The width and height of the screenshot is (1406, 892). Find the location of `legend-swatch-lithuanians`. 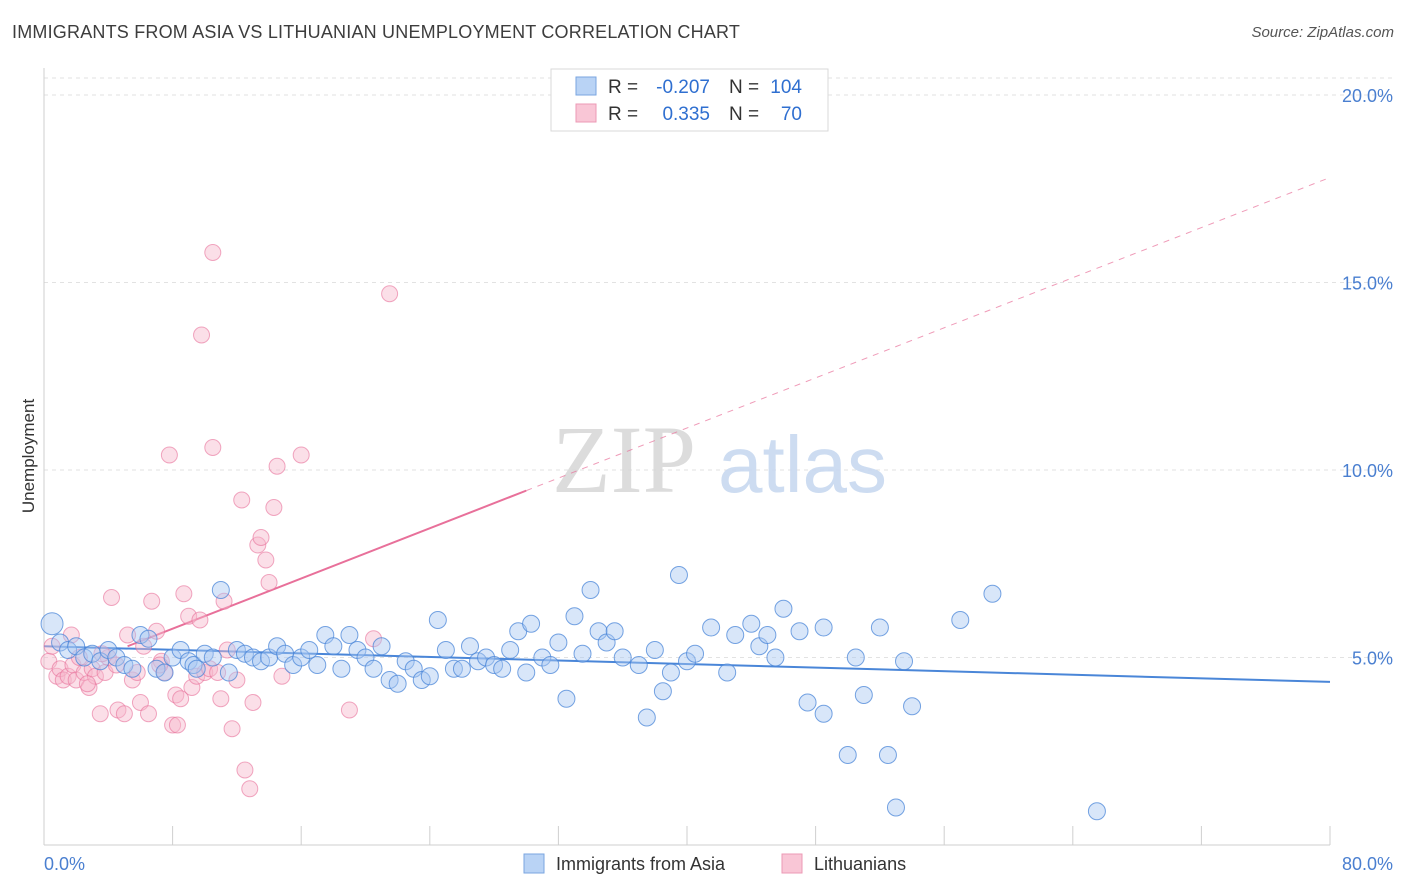

legend-swatch-lithuanians is located at coordinates (586, 113).